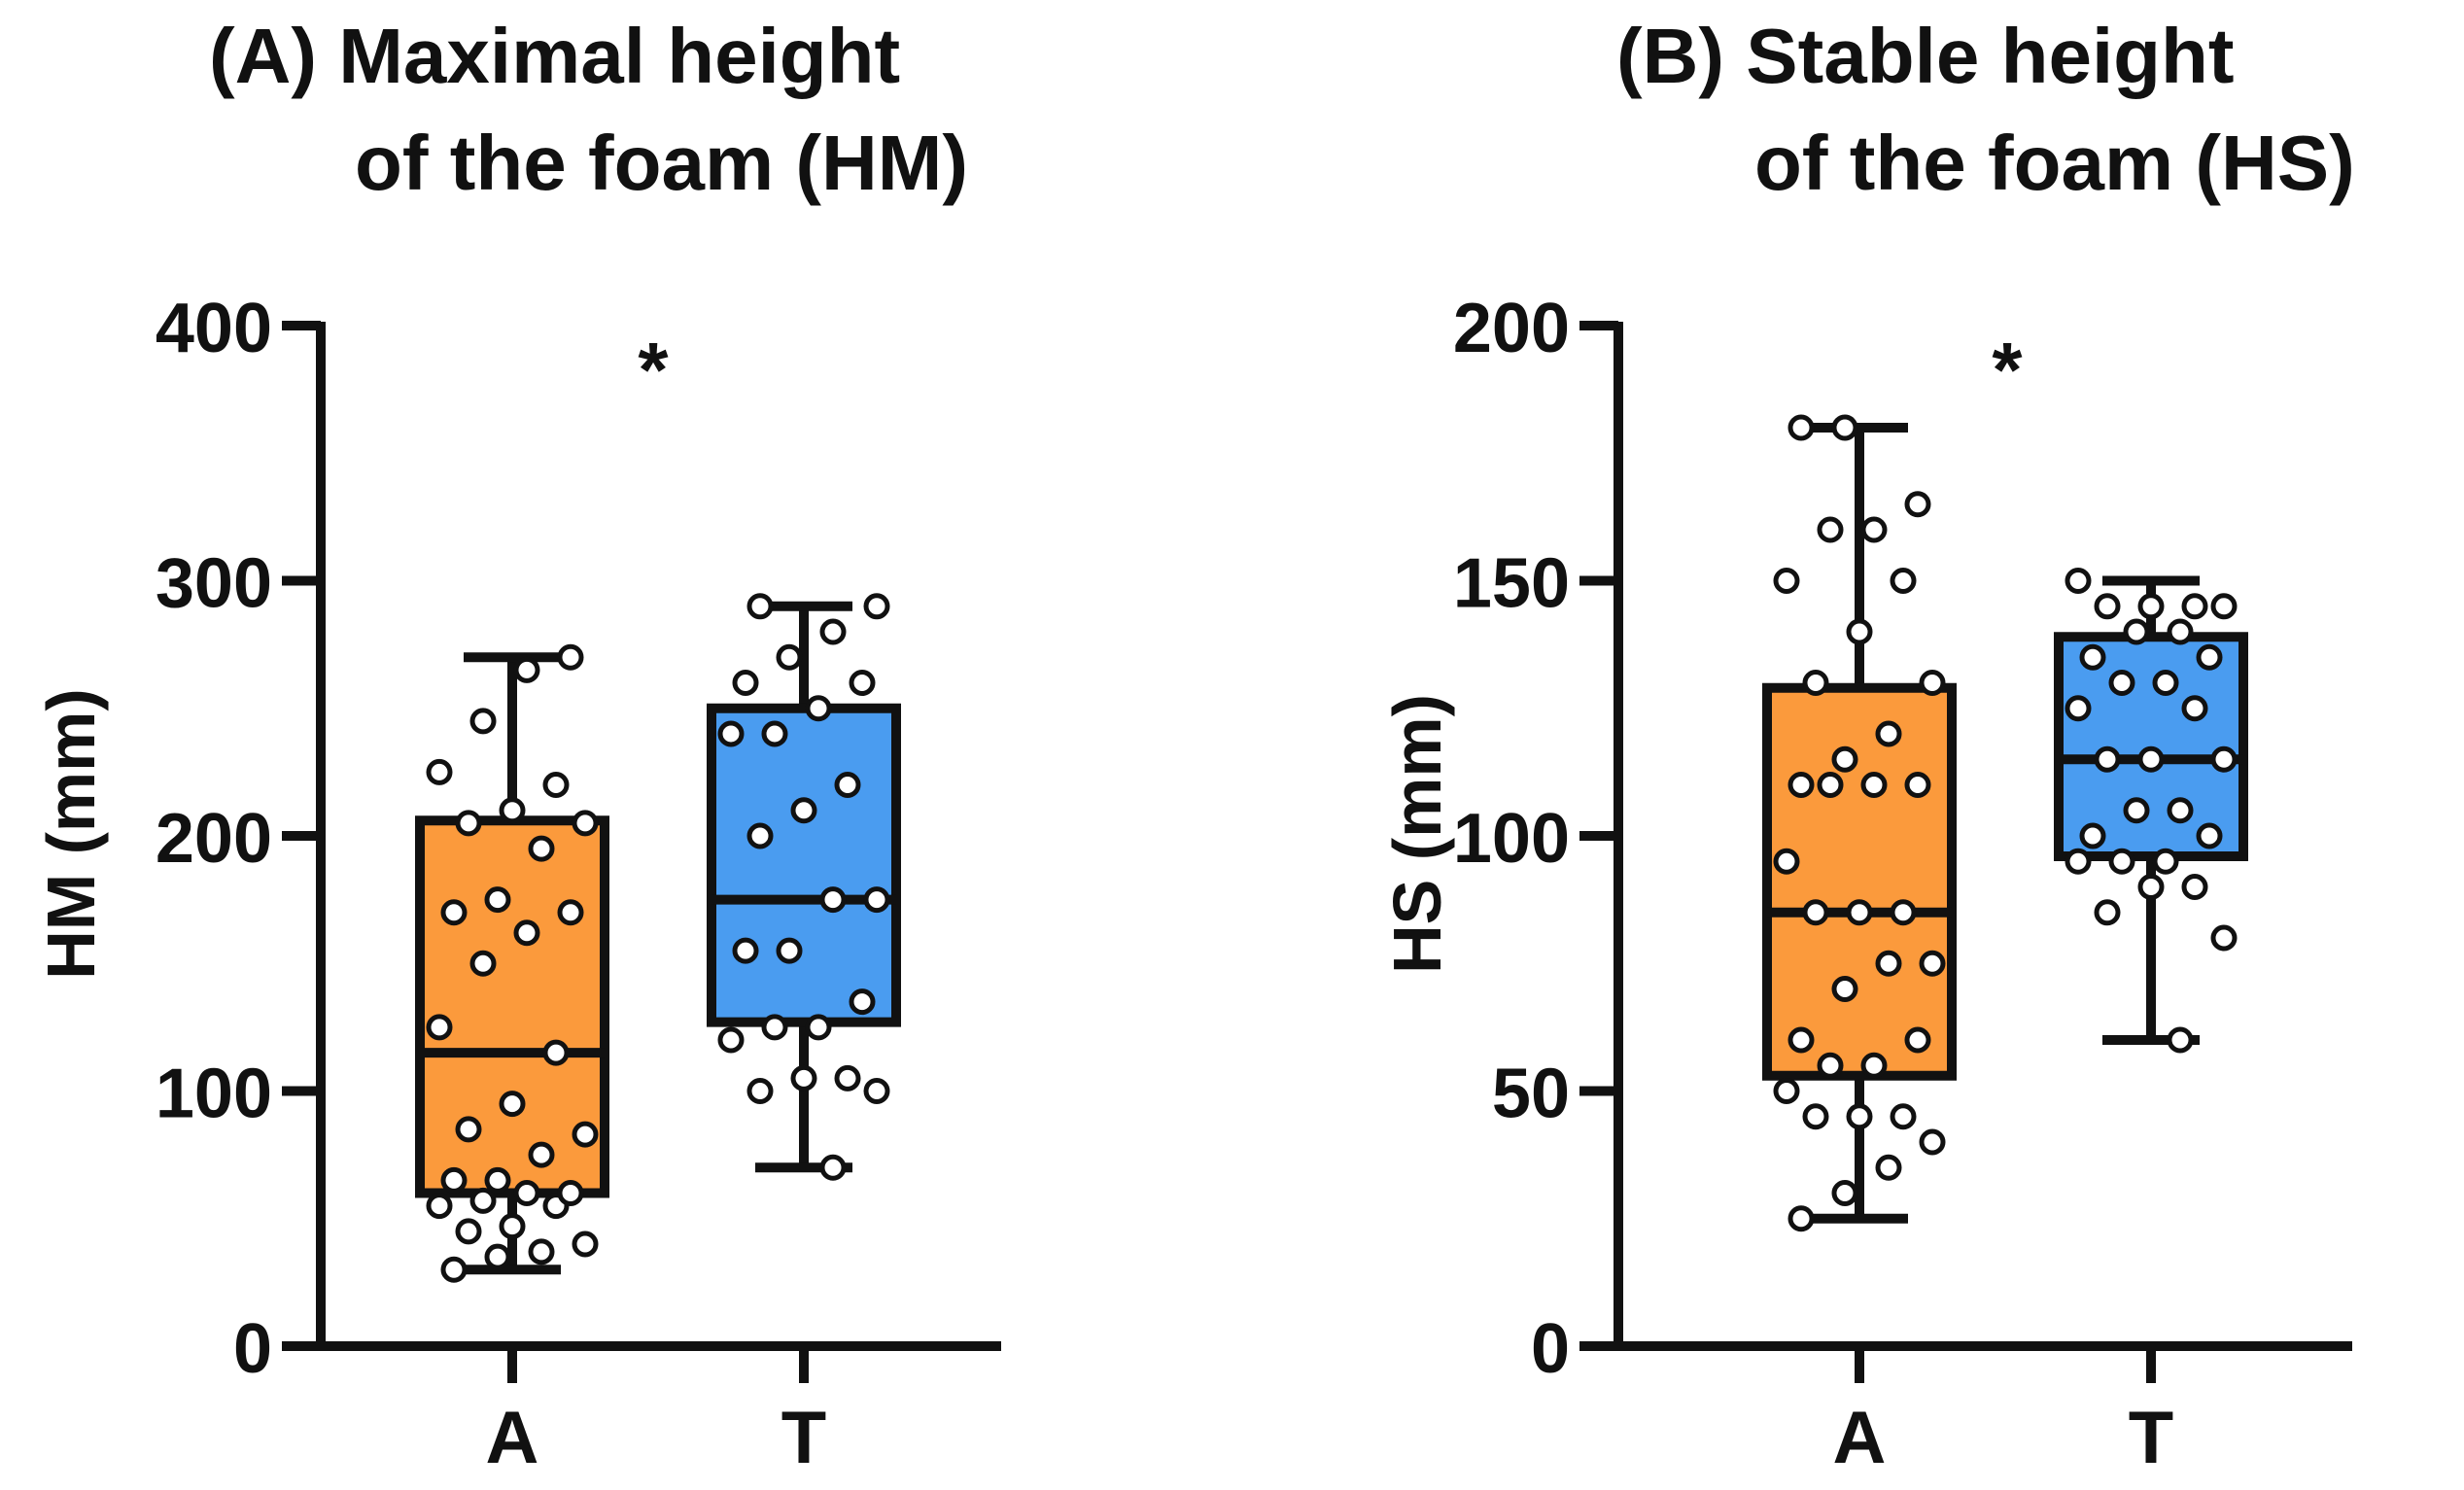  Describe the element at coordinates (661, 163) in the screenshot. I see `chart-title-line2: of the foam (HM)` at that location.